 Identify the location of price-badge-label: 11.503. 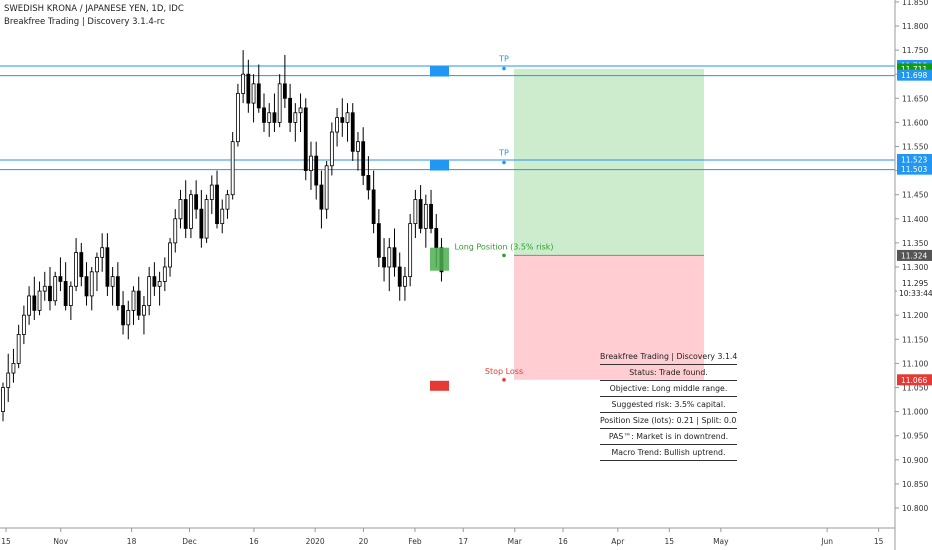
(914, 169).